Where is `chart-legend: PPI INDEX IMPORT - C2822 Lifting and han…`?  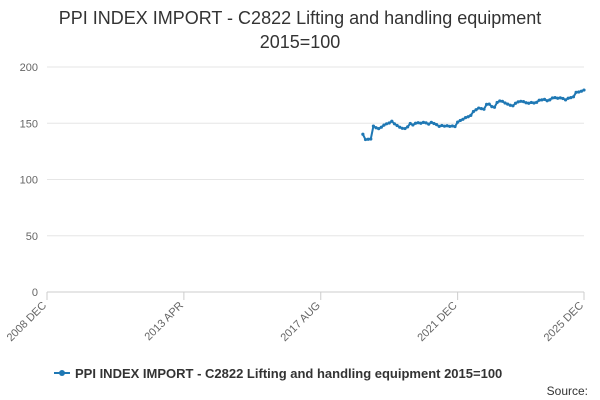 chart-legend: PPI INDEX IMPORT - C2822 Lifting and han… is located at coordinates (278, 373).